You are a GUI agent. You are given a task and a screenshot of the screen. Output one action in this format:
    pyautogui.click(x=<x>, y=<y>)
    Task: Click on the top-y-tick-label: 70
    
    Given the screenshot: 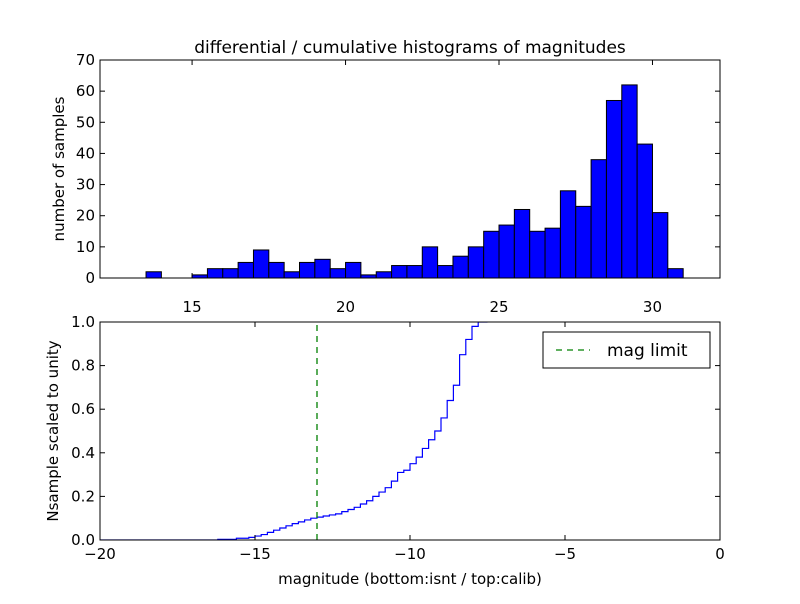 What is the action you would take?
    pyautogui.click(x=85, y=60)
    